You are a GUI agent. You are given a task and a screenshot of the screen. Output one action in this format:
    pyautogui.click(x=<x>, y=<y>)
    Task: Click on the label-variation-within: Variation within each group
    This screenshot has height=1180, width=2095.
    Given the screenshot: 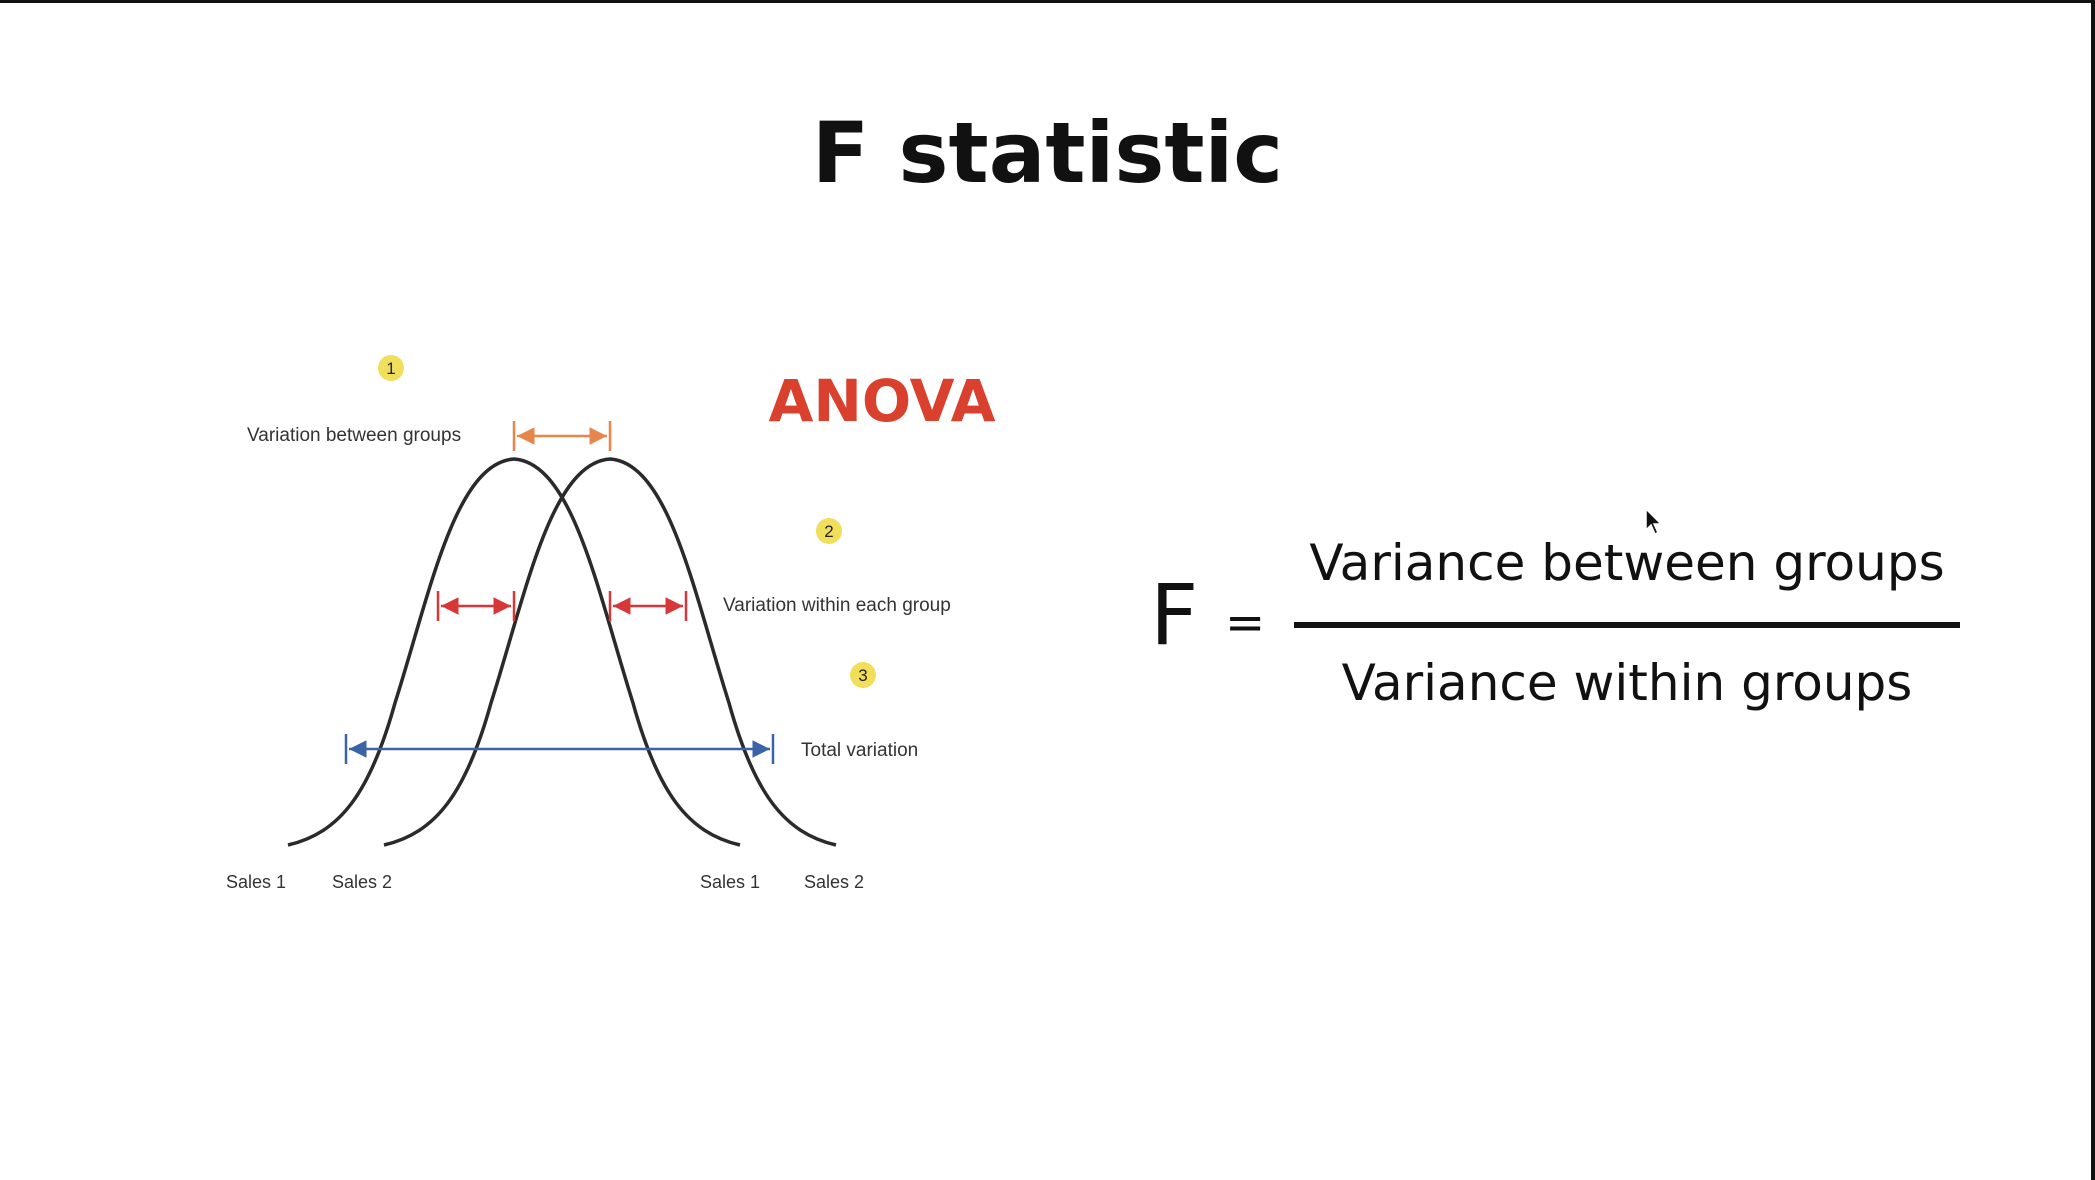 What is the action you would take?
    pyautogui.click(x=837, y=605)
    